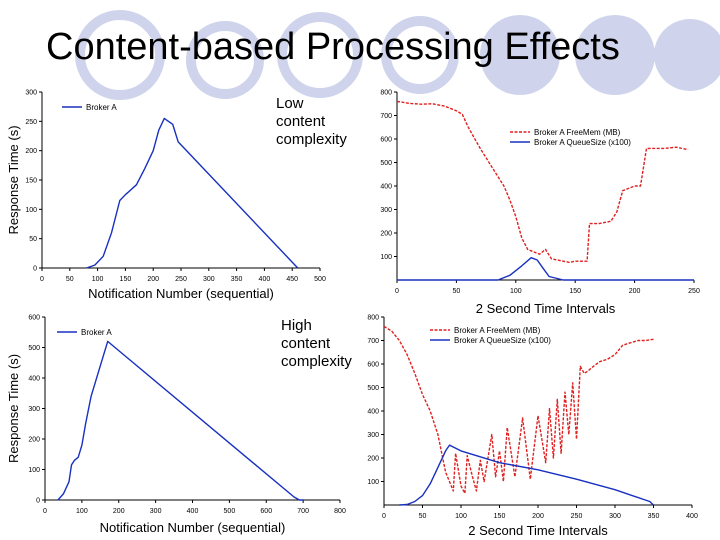 The height and width of the screenshot is (540, 720). What do you see at coordinates (340, 511) in the screenshot?
I see `x-tick-label: 800` at bounding box center [340, 511].